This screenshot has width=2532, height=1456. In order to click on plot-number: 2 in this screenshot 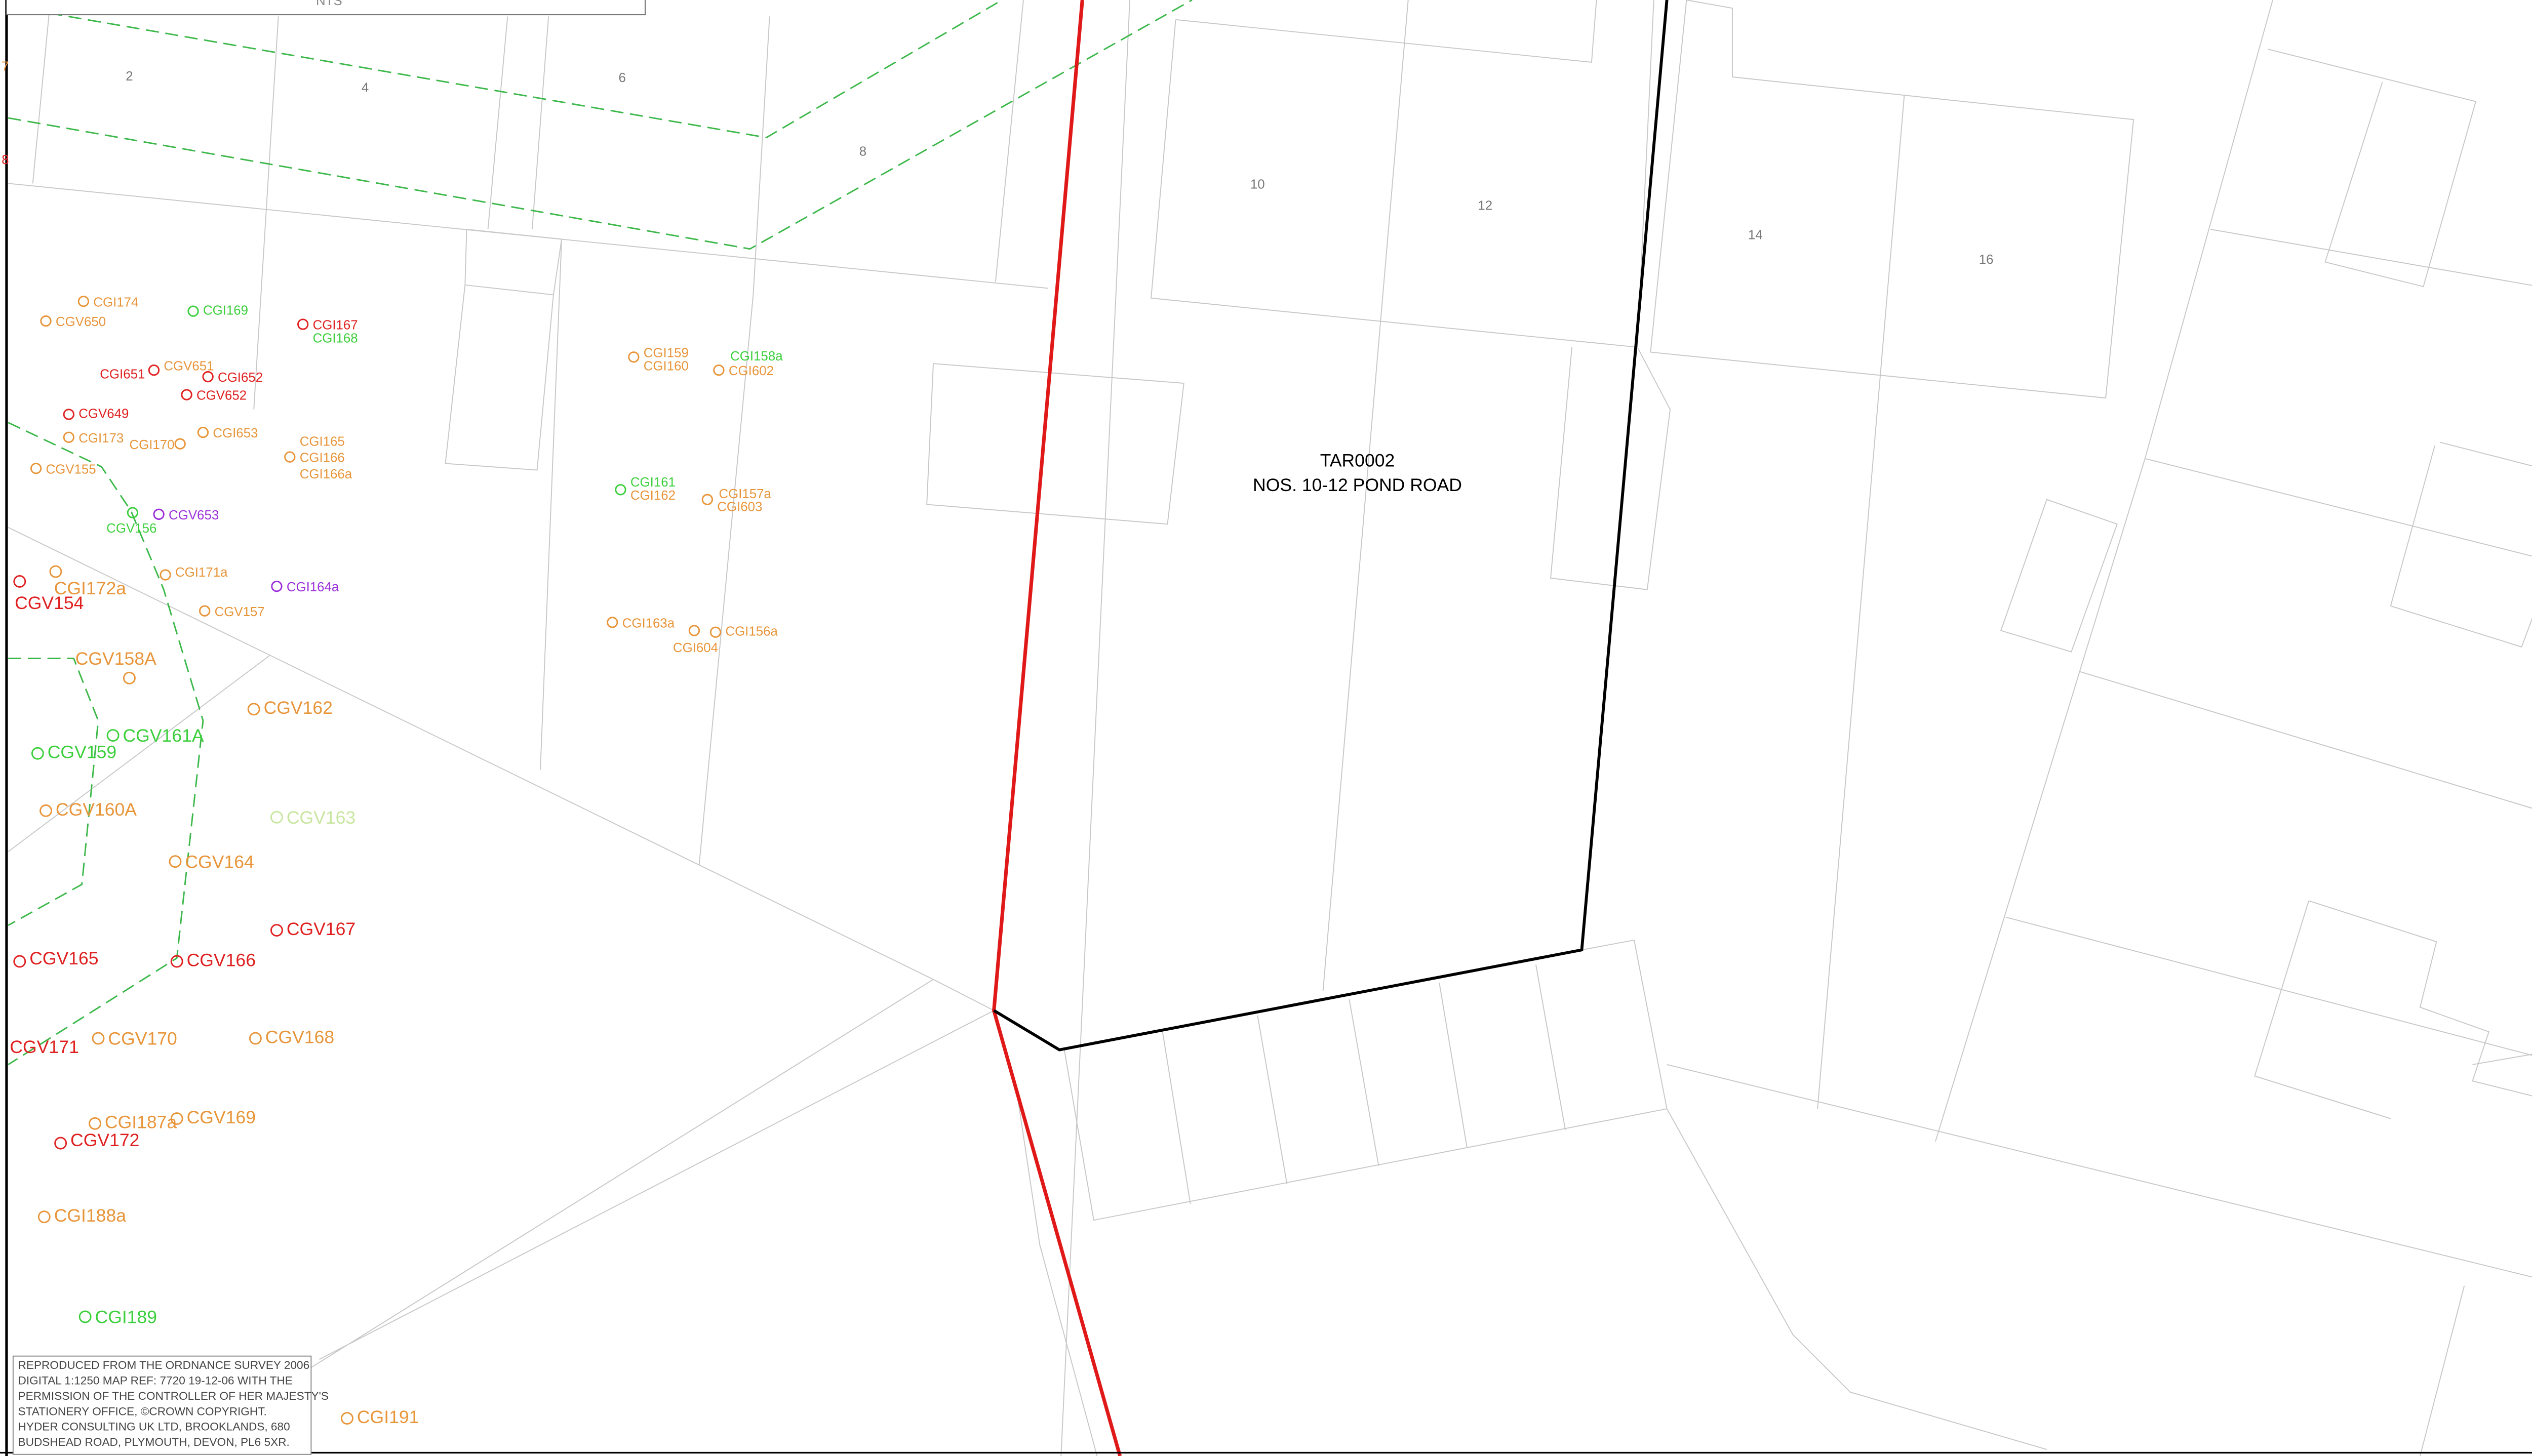, I will do `click(129, 76)`.